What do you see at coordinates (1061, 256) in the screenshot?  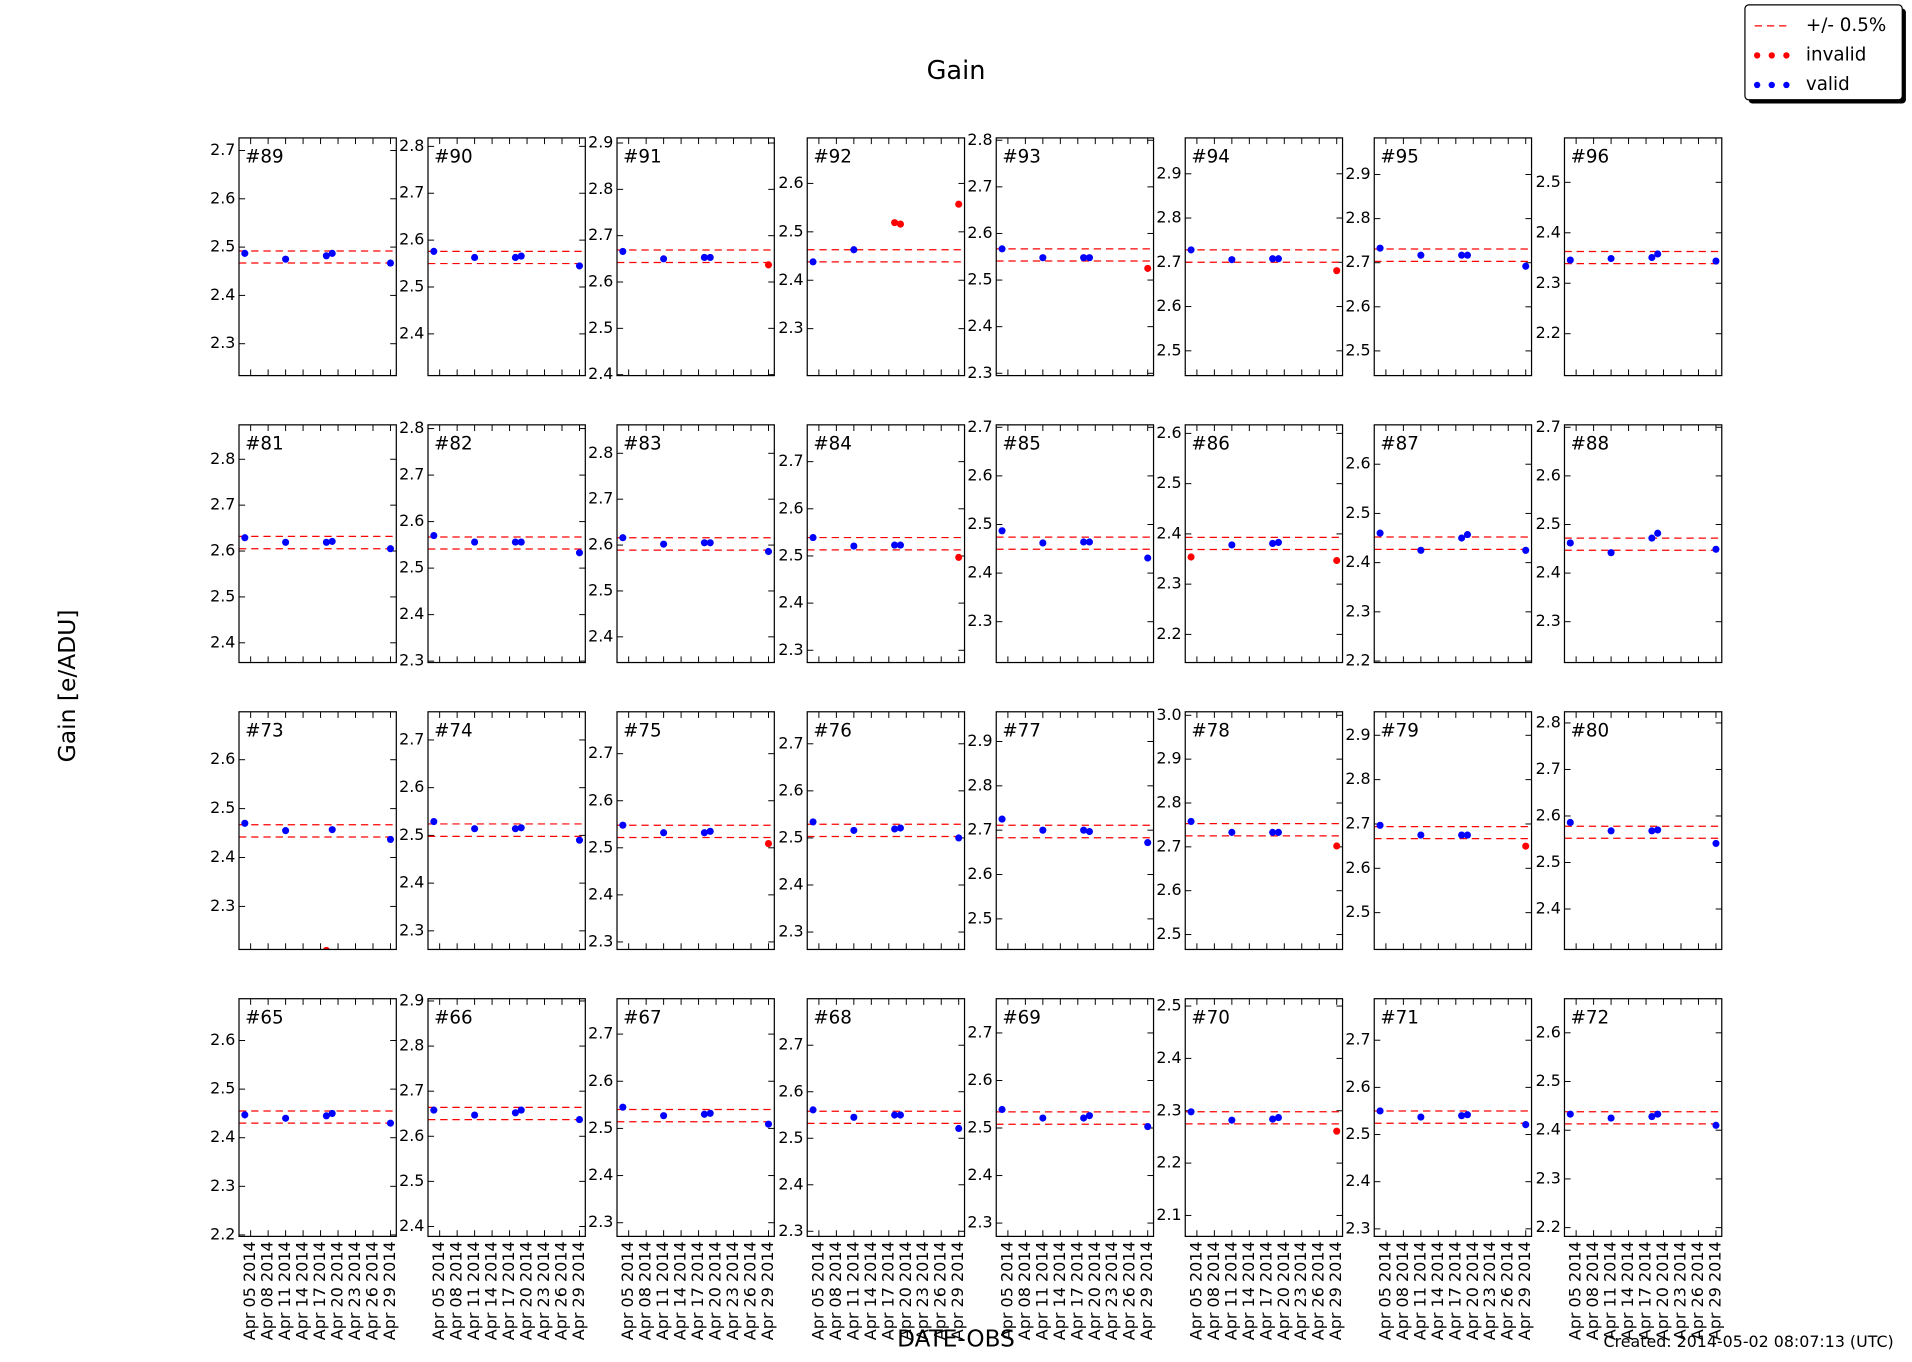 I see `panel: 2.3 2.4 2.5 2.6 2.7 2.8 #93` at bounding box center [1061, 256].